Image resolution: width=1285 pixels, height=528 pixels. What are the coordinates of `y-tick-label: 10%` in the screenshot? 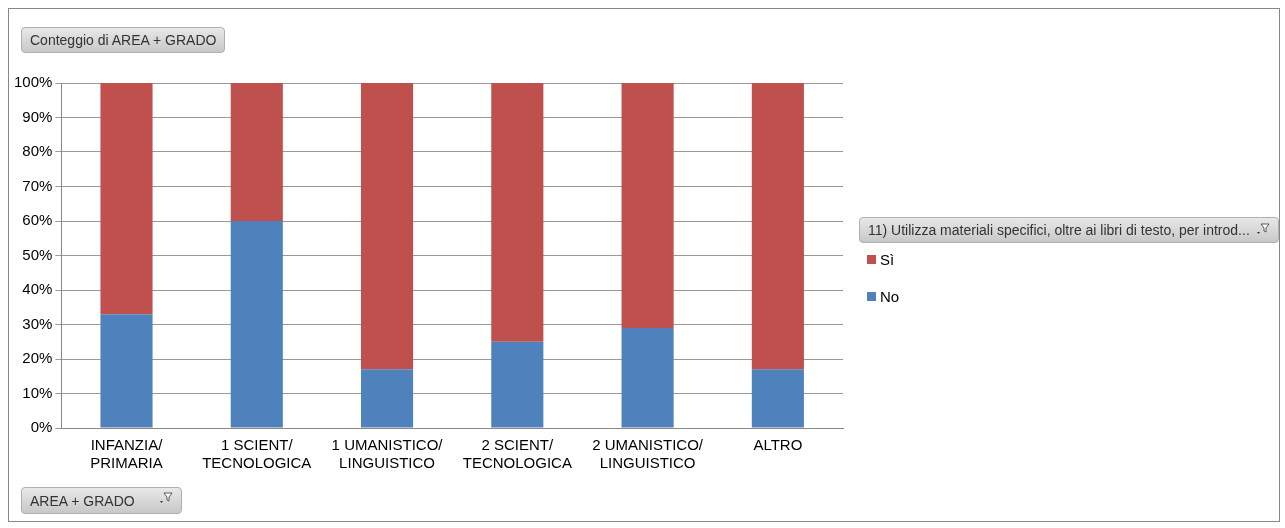 It's located at (37, 392).